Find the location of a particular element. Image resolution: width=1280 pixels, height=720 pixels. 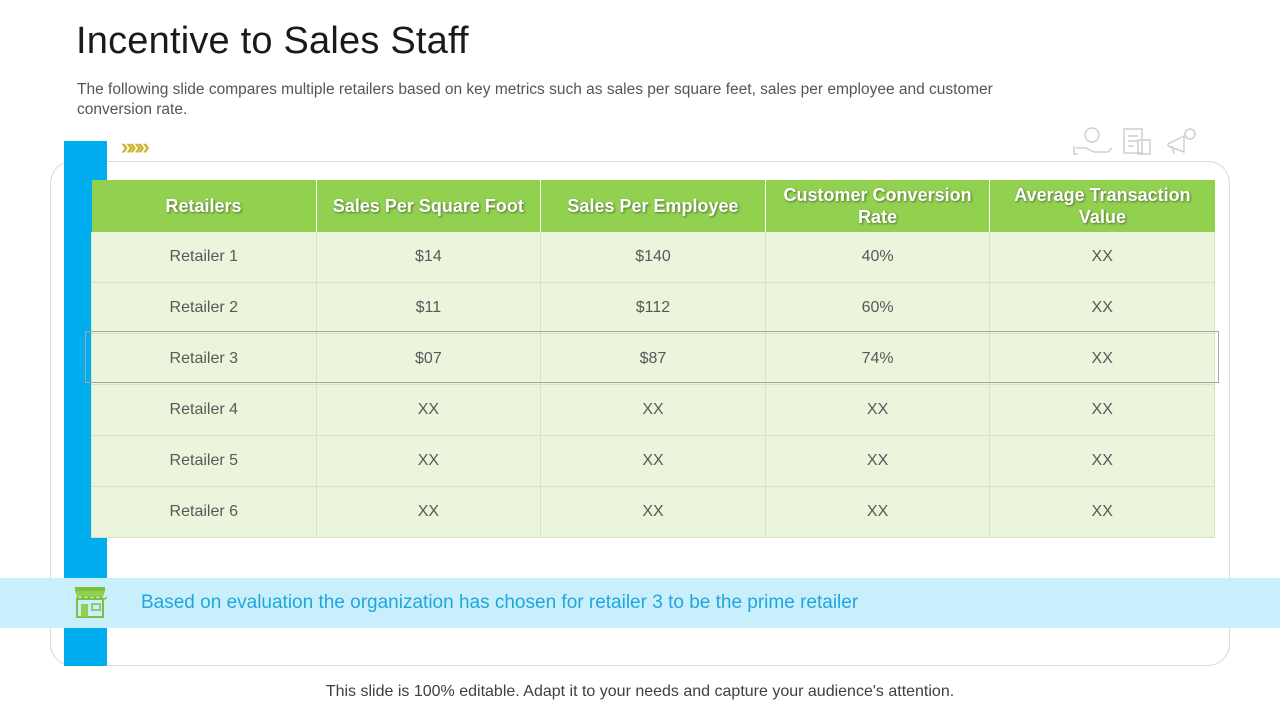

table-row: Retailer 4 XX XX XX XX is located at coordinates (653, 410).